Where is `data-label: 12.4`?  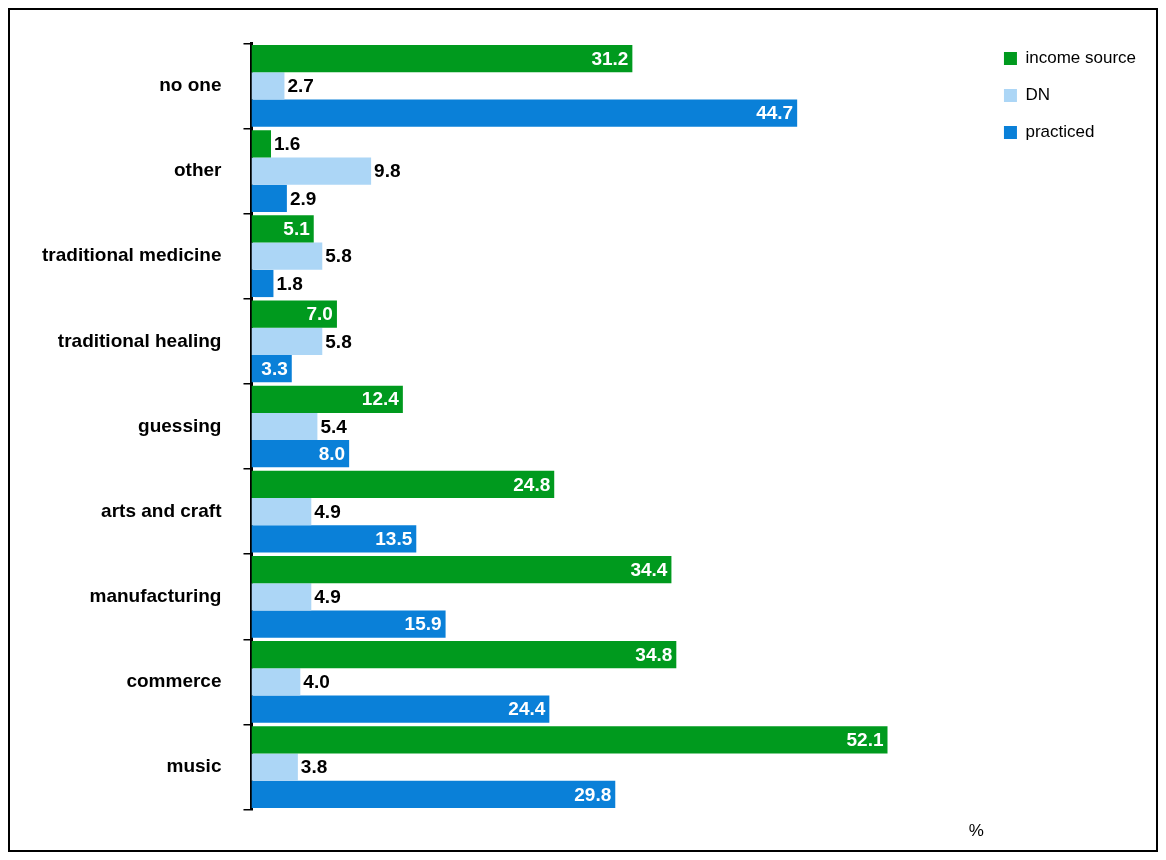 data-label: 12.4 is located at coordinates (380, 399).